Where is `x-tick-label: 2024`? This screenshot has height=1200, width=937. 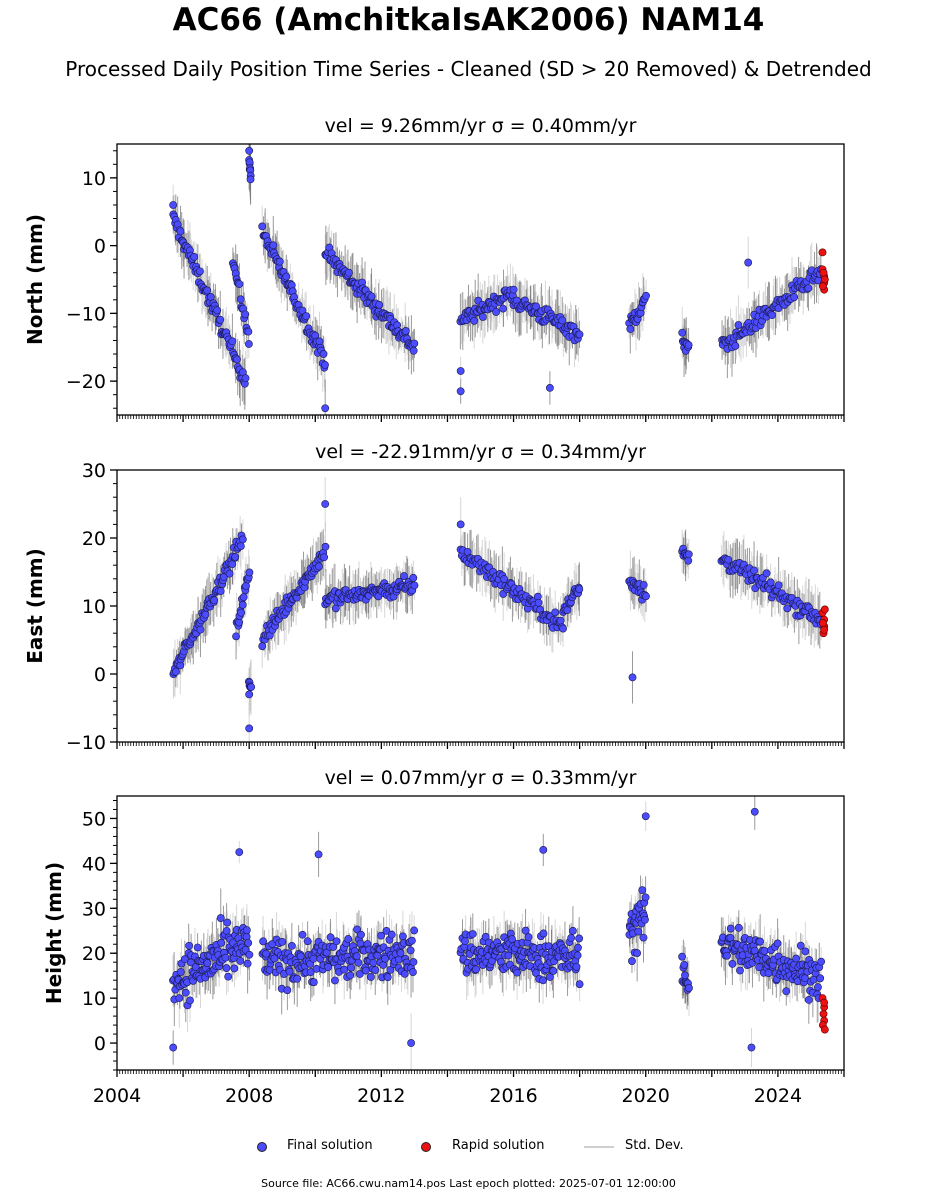
x-tick-label: 2024 is located at coordinates (778, 1096).